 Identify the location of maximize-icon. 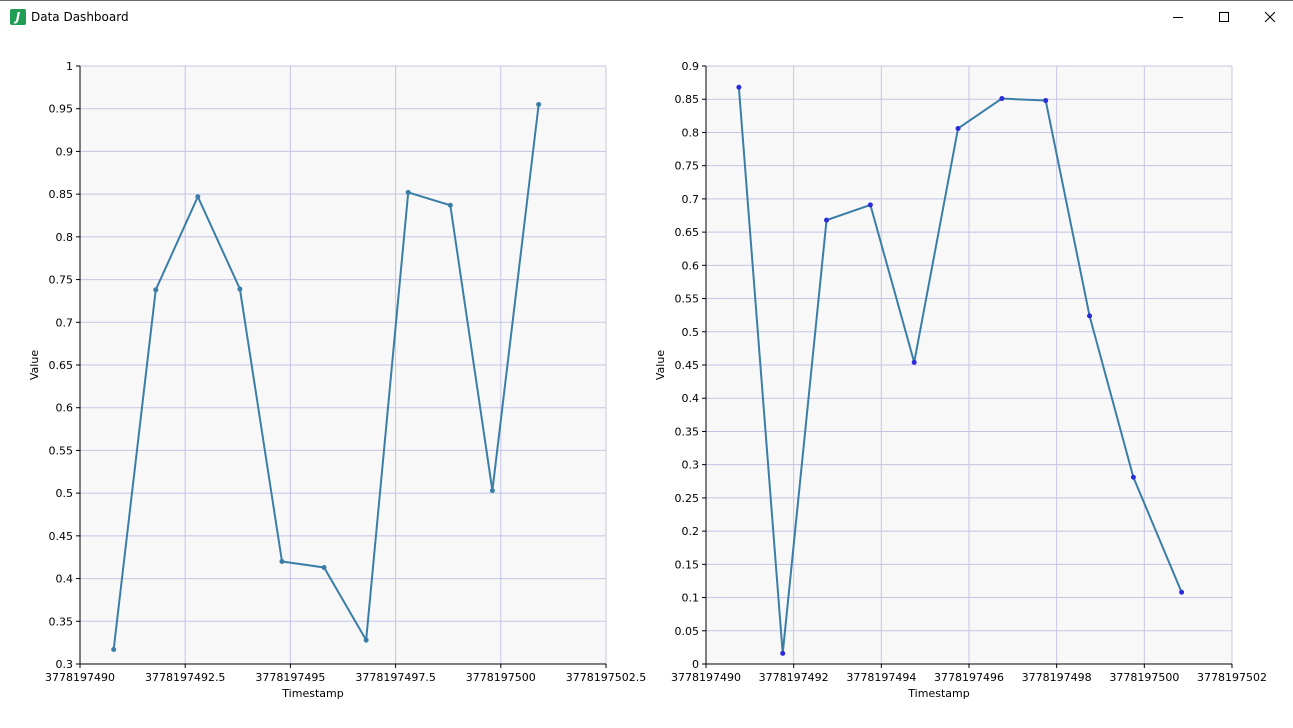
(1224, 17).